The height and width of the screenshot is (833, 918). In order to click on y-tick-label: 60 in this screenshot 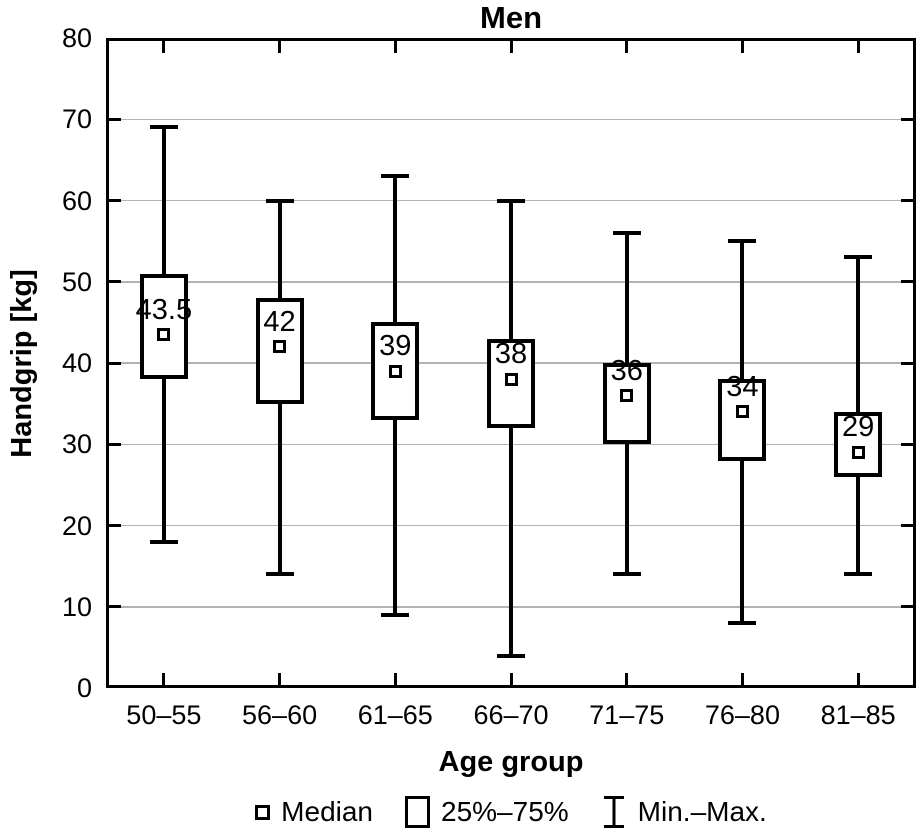, I will do `click(76, 200)`.